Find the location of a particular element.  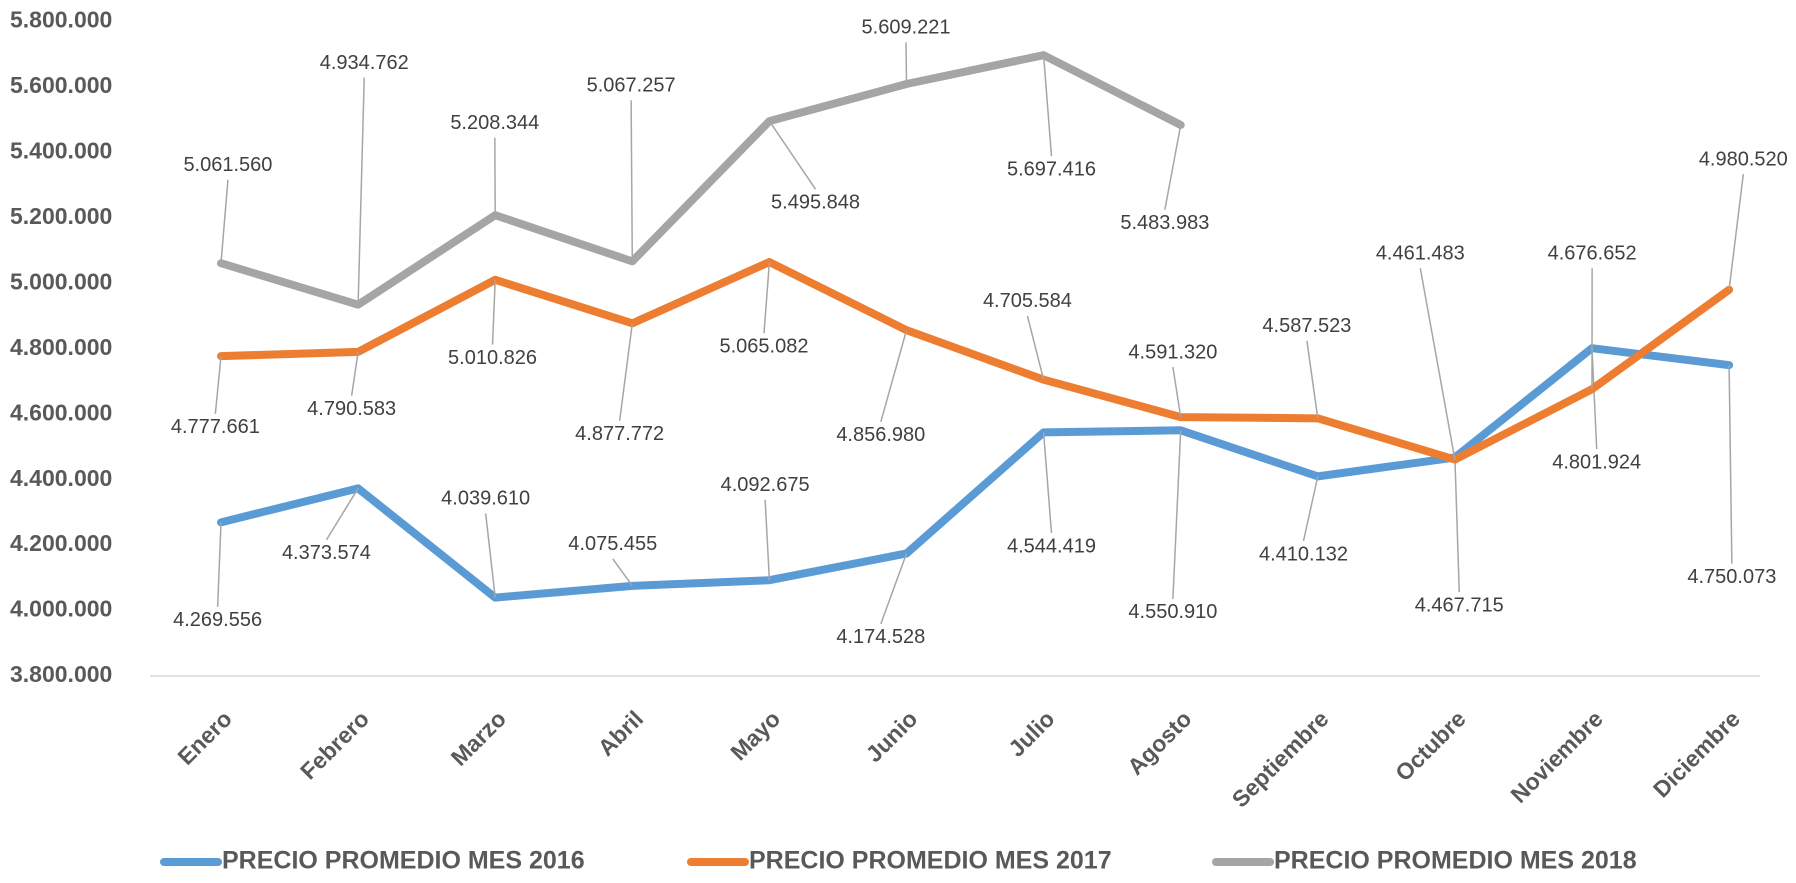

legend-label: PRECIO PROMEDIO MES 2017 is located at coordinates (930, 861).